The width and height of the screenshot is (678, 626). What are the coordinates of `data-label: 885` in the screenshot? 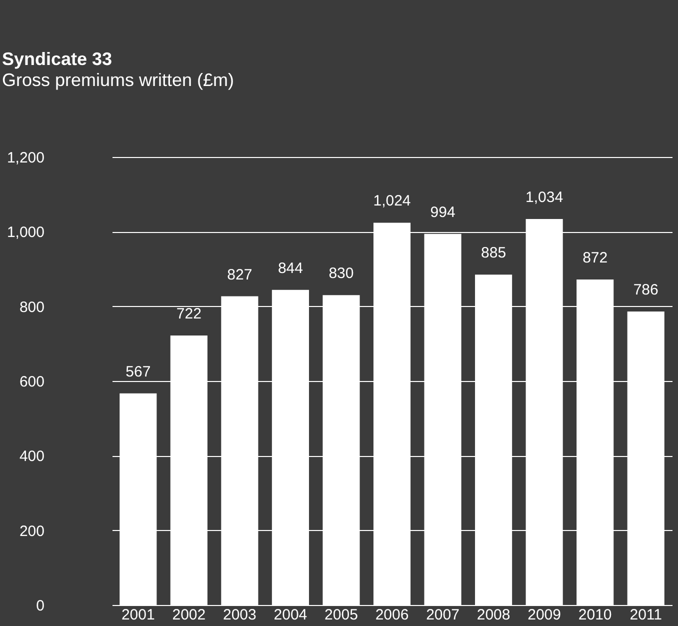 It's located at (493, 253).